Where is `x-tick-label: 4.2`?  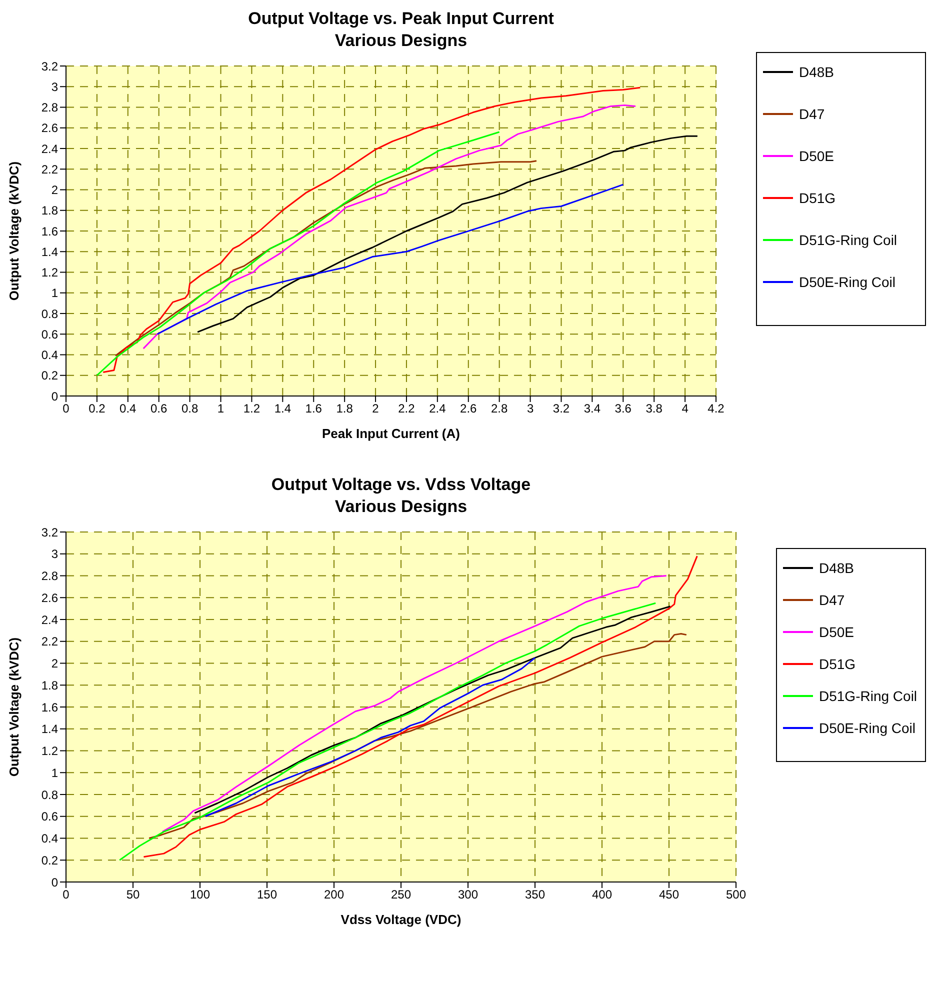
x-tick-label: 4.2 is located at coordinates (716, 409).